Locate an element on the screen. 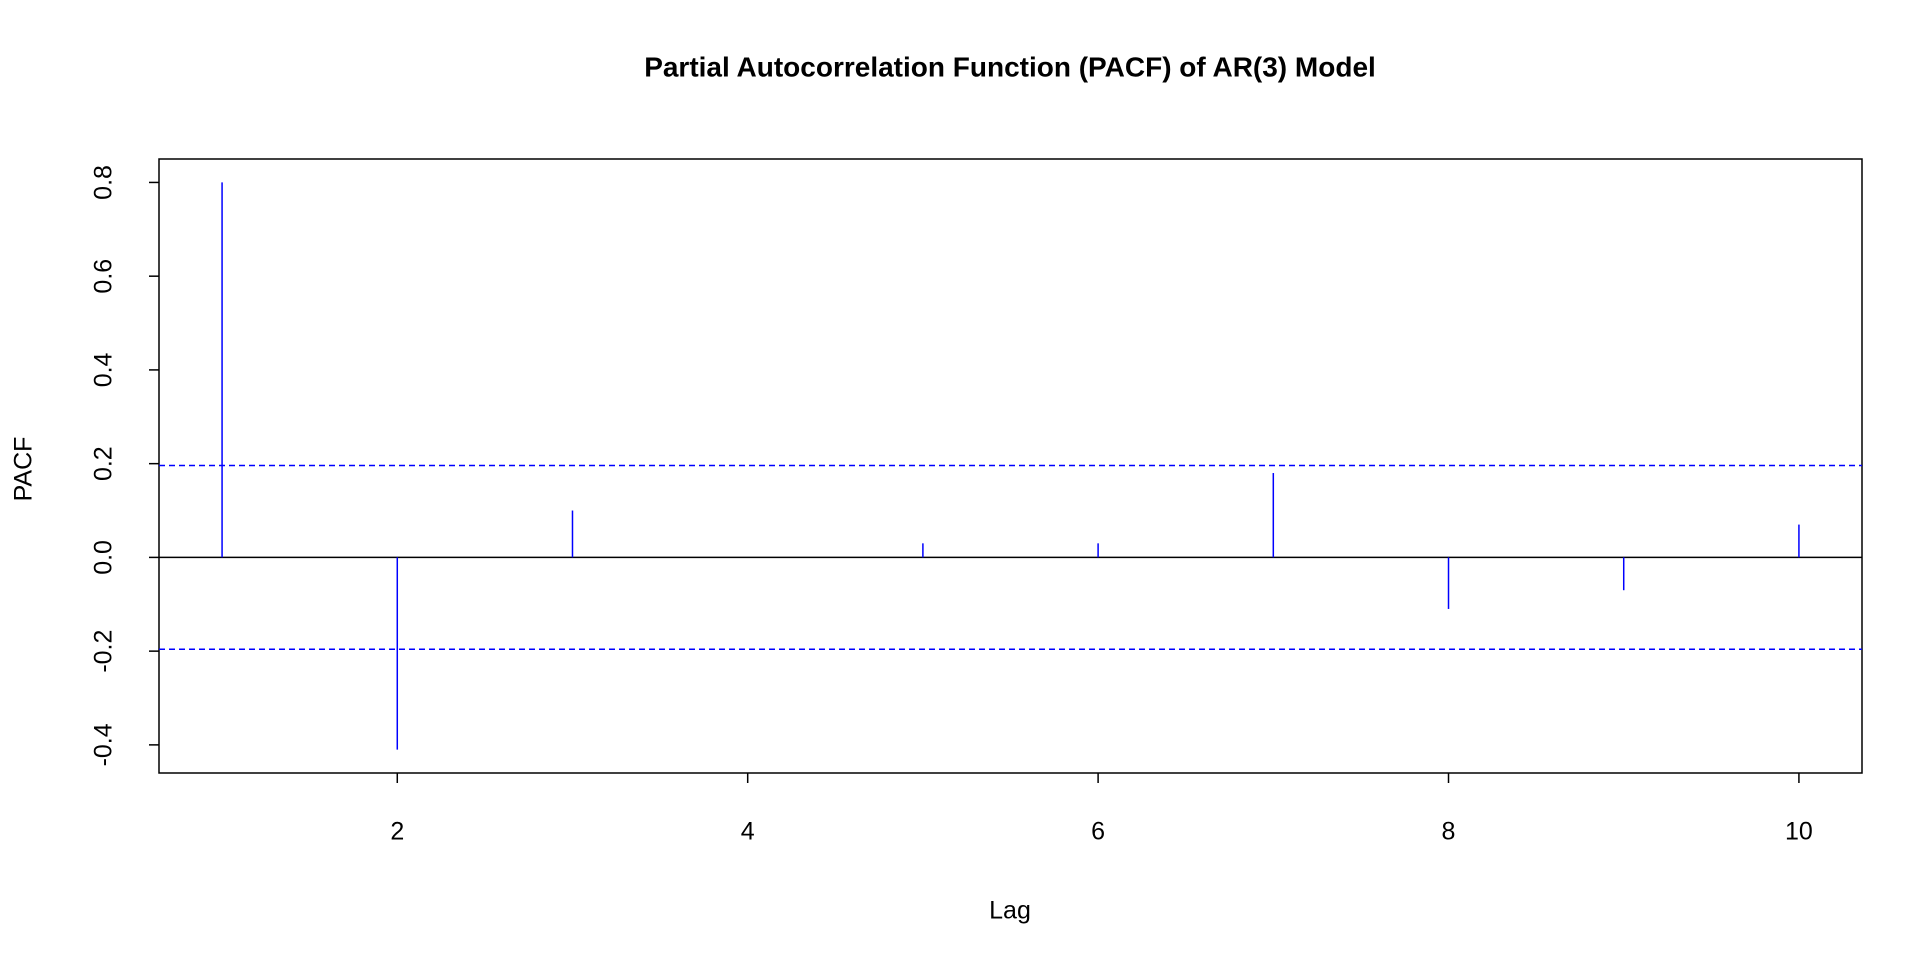 The height and width of the screenshot is (960, 1920). y-tick-label: -0.2 is located at coordinates (104, 651).